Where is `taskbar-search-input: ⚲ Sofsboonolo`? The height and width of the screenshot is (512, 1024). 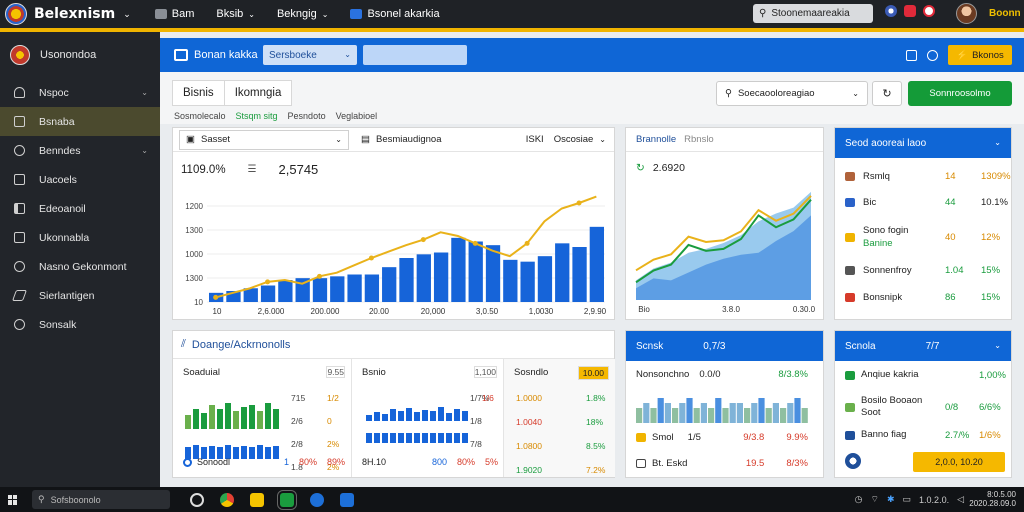 taskbar-search-input: ⚲ Sofsboonolo is located at coordinates (101, 499).